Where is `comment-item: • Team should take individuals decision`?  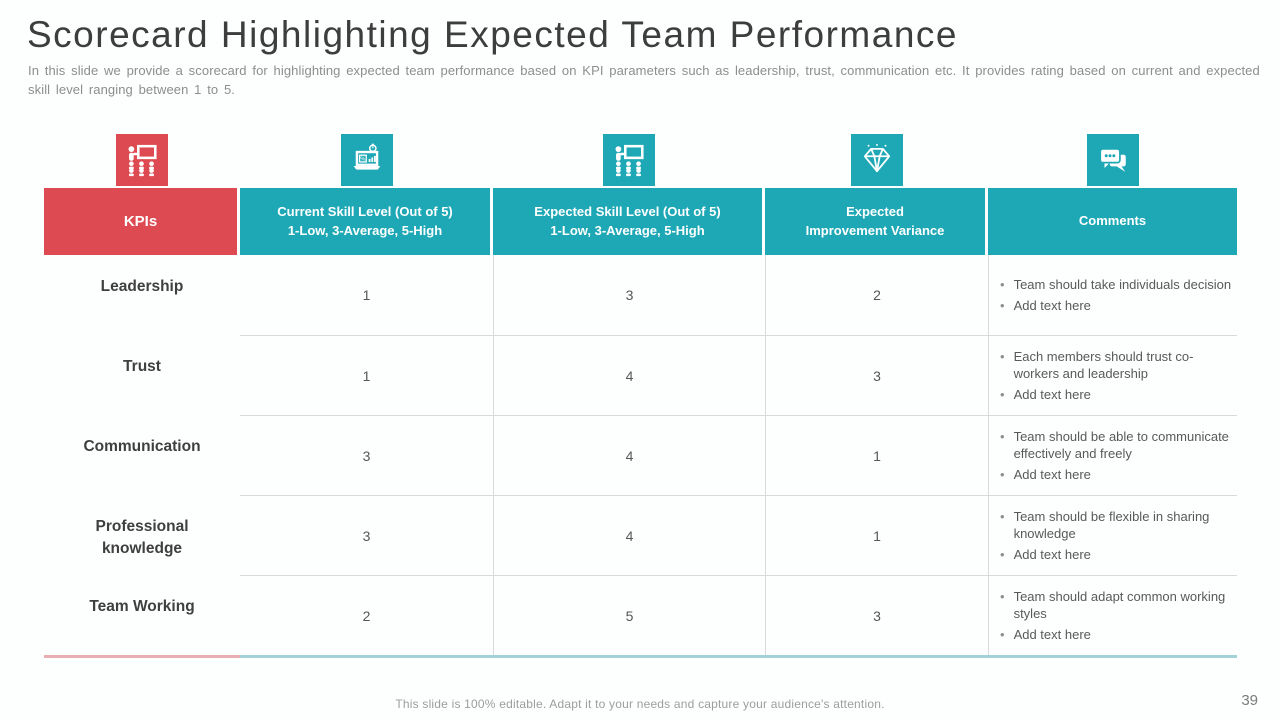
comment-item: • Team should take individuals decision is located at coordinates (1116, 285).